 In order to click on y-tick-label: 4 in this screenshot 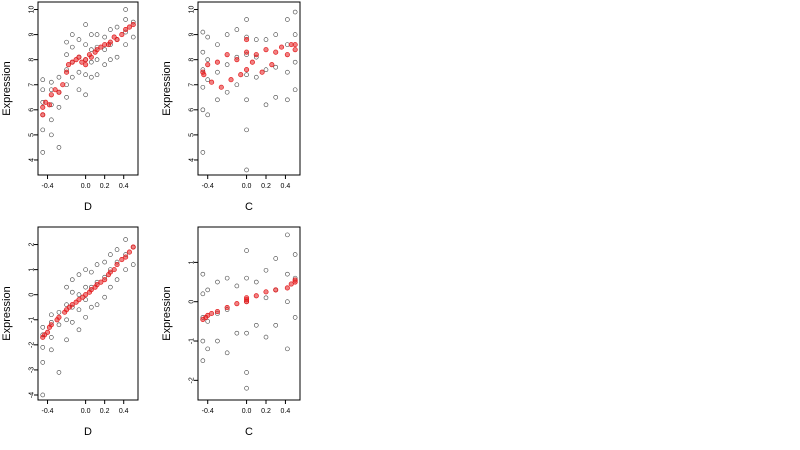, I will do `click(191, 160)`.